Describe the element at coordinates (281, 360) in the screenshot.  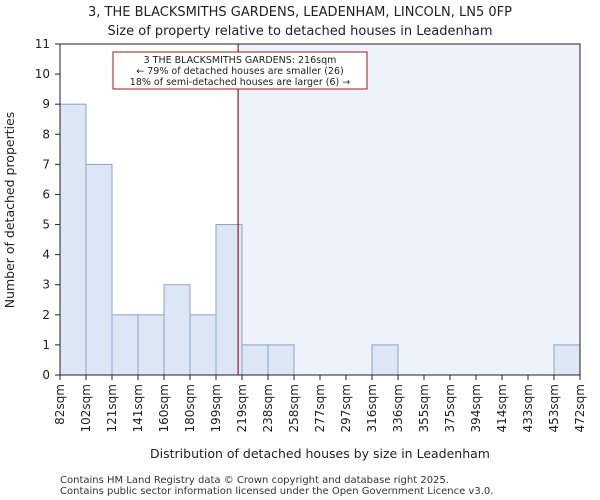
I see `bar-238sqm` at that location.